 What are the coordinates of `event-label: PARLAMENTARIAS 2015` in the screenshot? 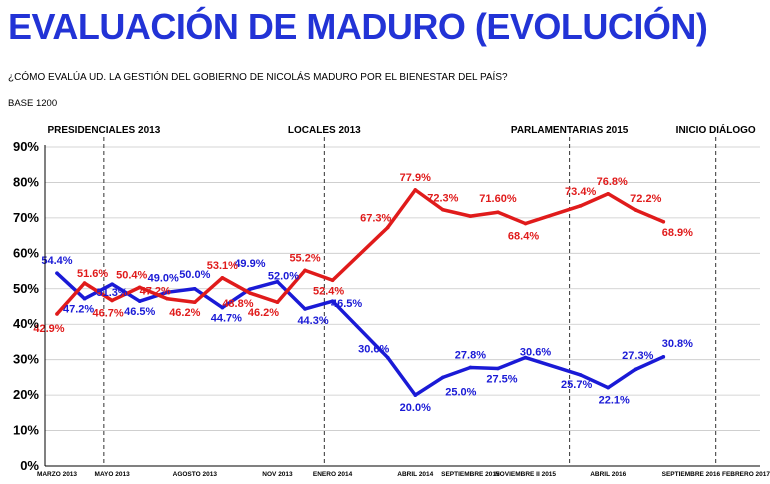 It's located at (570, 130).